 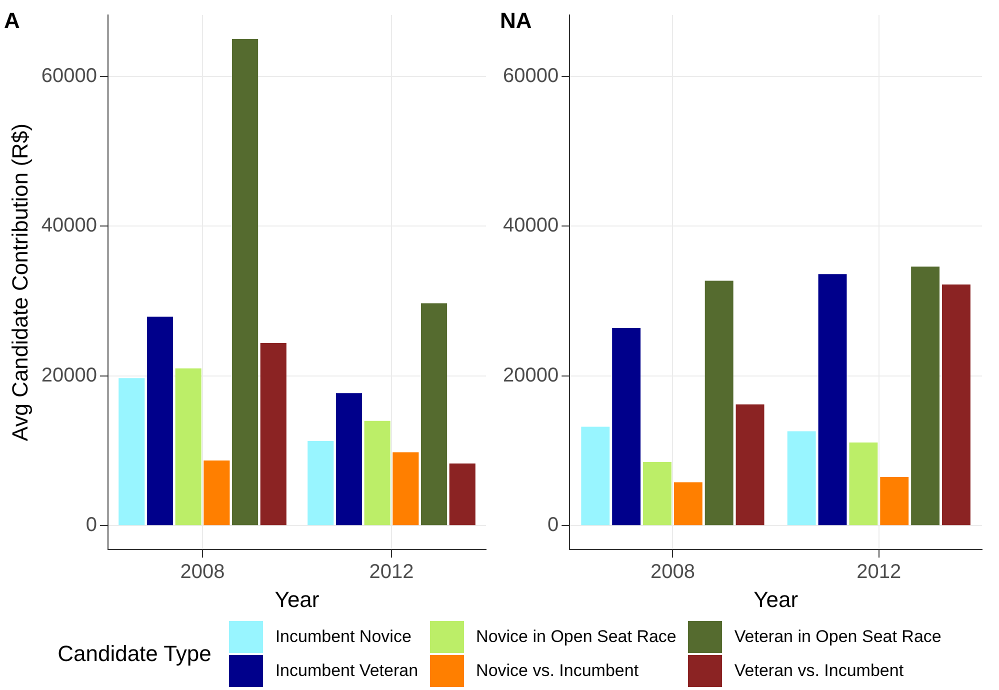 I want to click on y-axis-title: Avg Candidate Contribution (R$), so click(x=19, y=283).